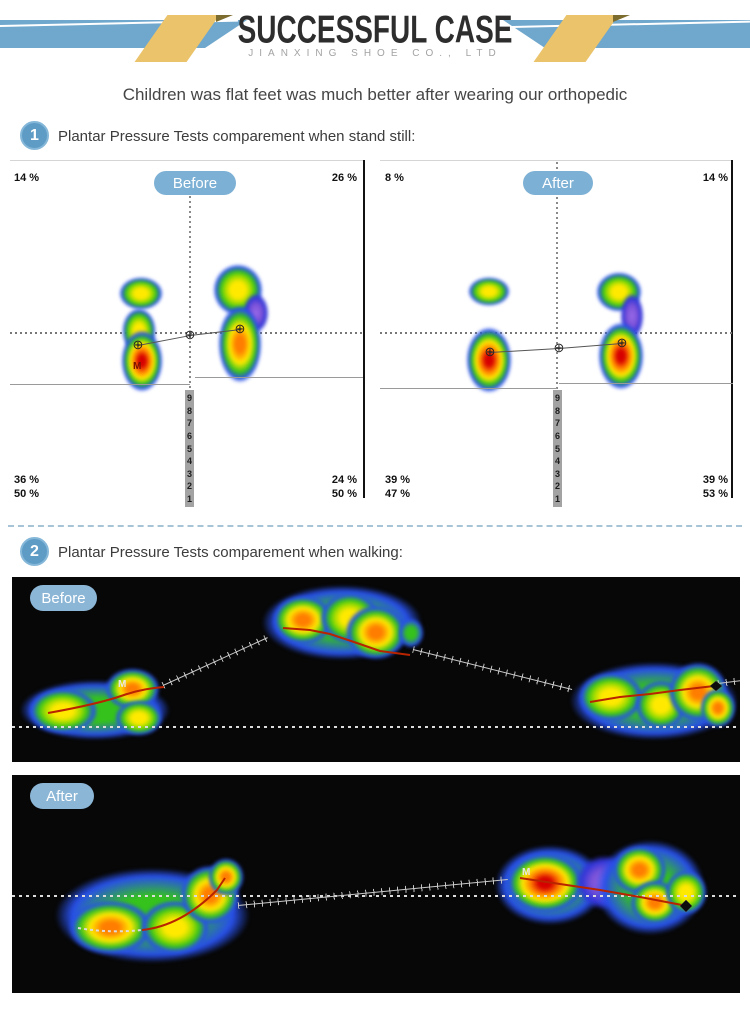 The image size is (750, 1019). I want to click on after-heel-line-right, so click(646, 383).